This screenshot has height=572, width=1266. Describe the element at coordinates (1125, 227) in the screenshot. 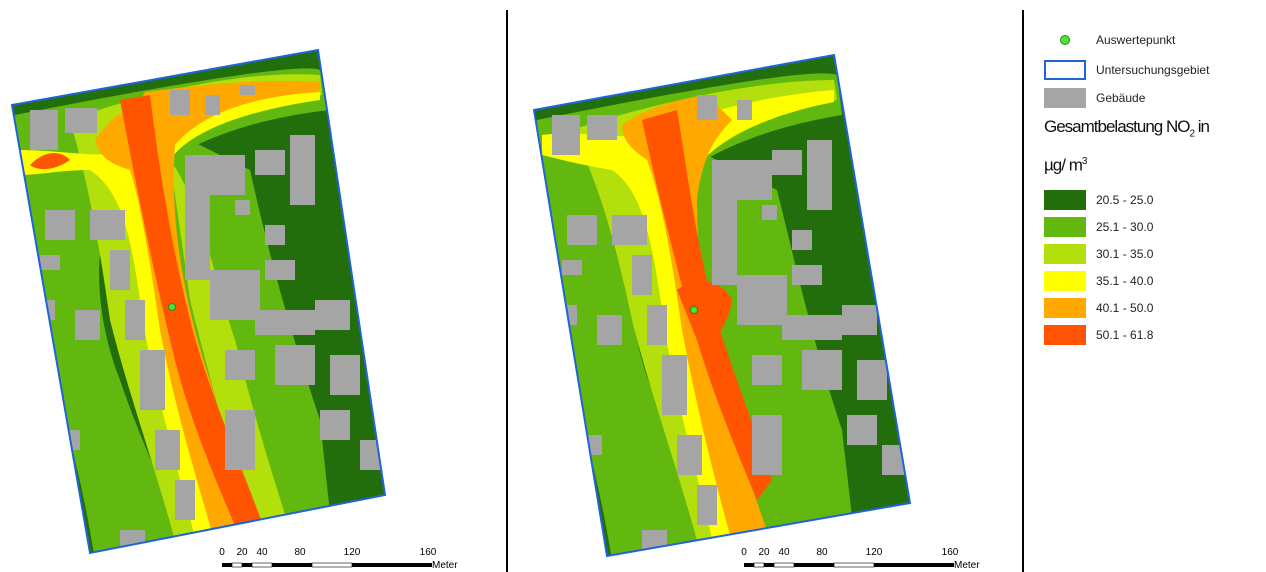

I see `class-label: 25.1 - 30.0` at that location.